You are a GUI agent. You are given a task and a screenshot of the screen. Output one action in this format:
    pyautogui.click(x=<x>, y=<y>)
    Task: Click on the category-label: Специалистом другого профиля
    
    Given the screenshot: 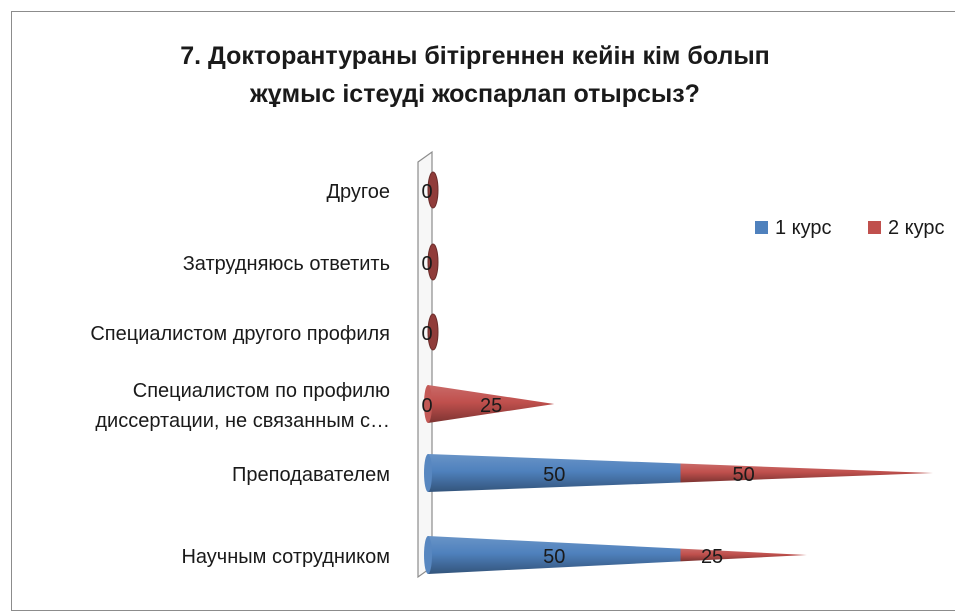 What is the action you would take?
    pyautogui.click(x=240, y=334)
    